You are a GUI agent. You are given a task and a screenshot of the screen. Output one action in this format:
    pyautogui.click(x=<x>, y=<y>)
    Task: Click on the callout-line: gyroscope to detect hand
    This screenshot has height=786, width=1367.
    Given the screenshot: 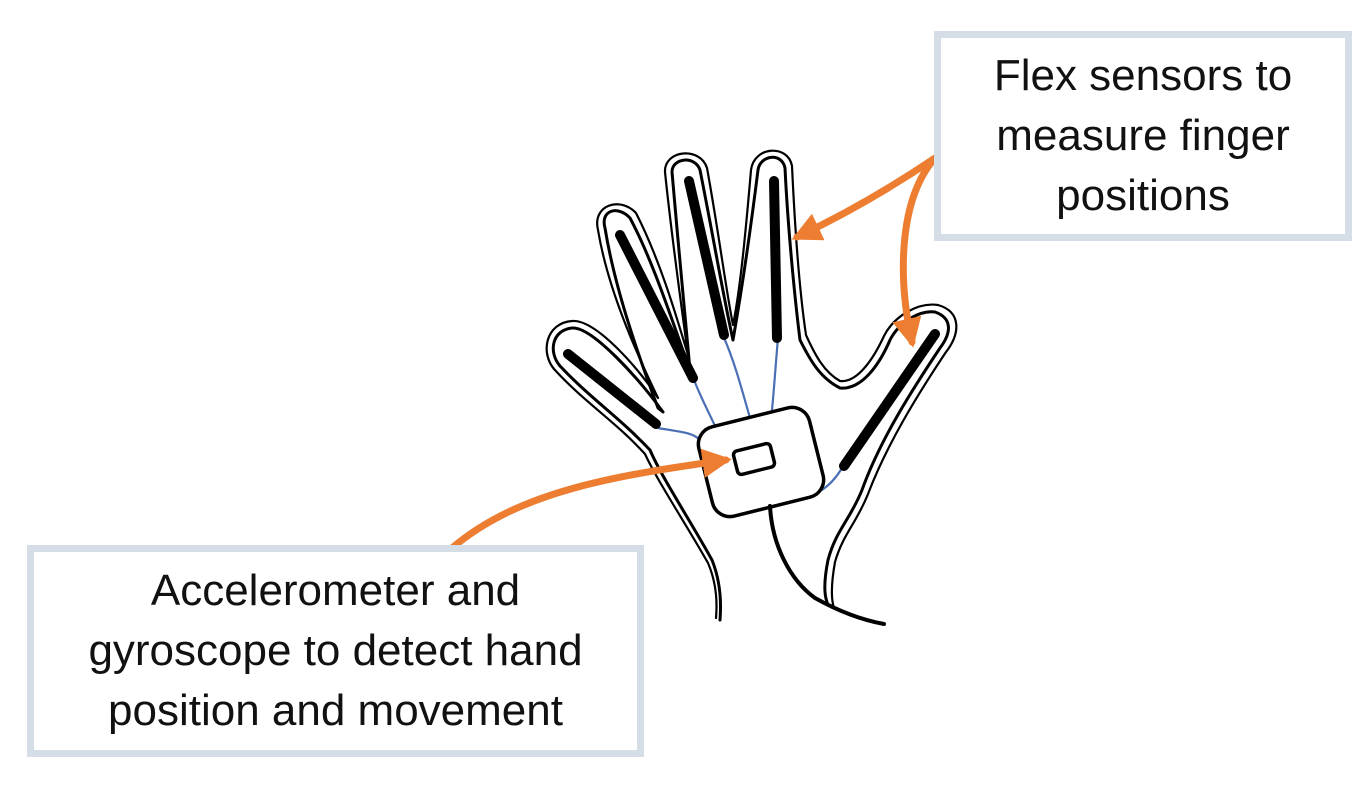 What is the action you would take?
    pyautogui.click(x=335, y=650)
    